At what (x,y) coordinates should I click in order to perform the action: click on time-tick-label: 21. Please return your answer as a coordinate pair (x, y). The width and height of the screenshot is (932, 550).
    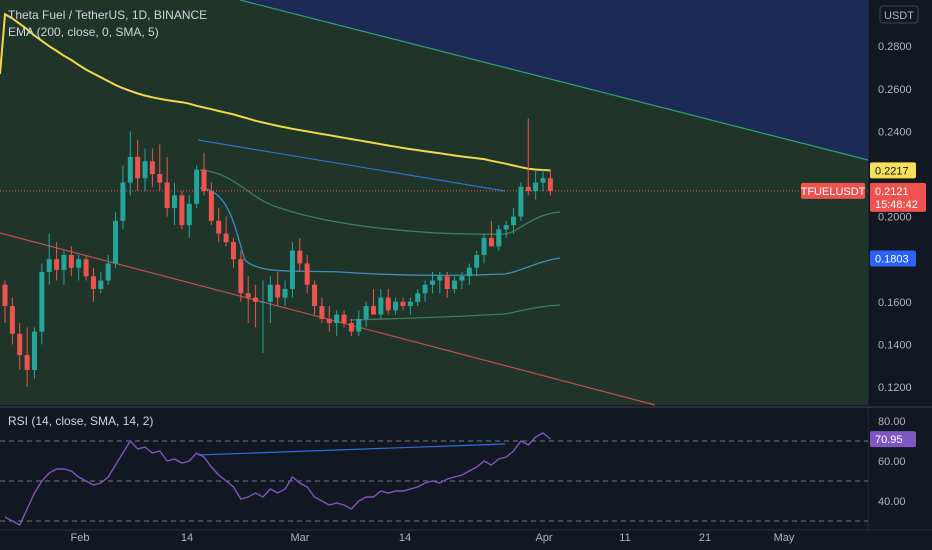
    Looking at the image, I should click on (705, 538).